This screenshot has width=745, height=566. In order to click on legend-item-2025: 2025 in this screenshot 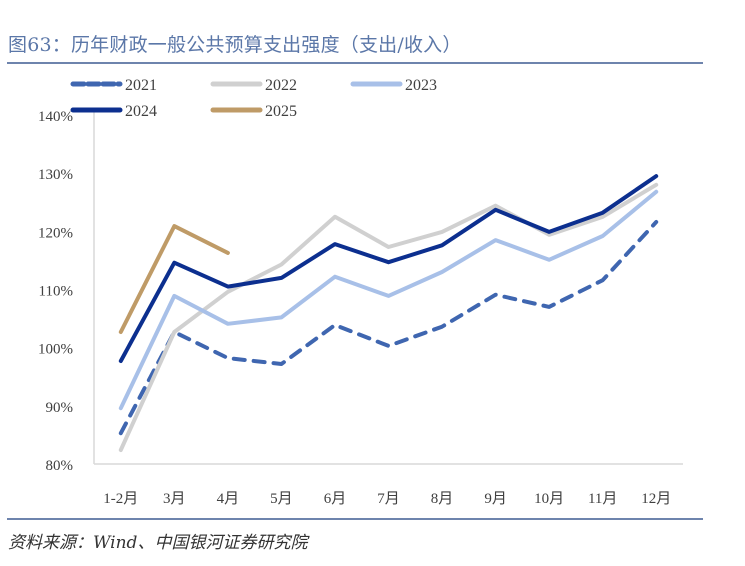, I will do `click(253, 111)`.